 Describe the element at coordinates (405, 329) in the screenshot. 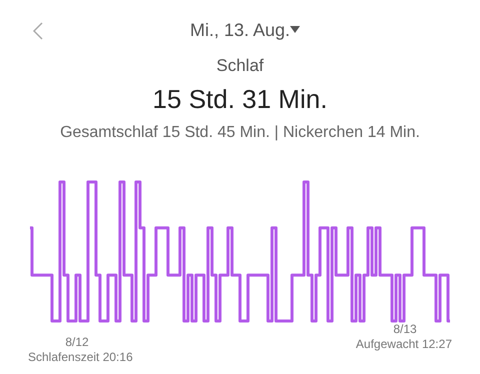

I see `text: 8/13` at that location.